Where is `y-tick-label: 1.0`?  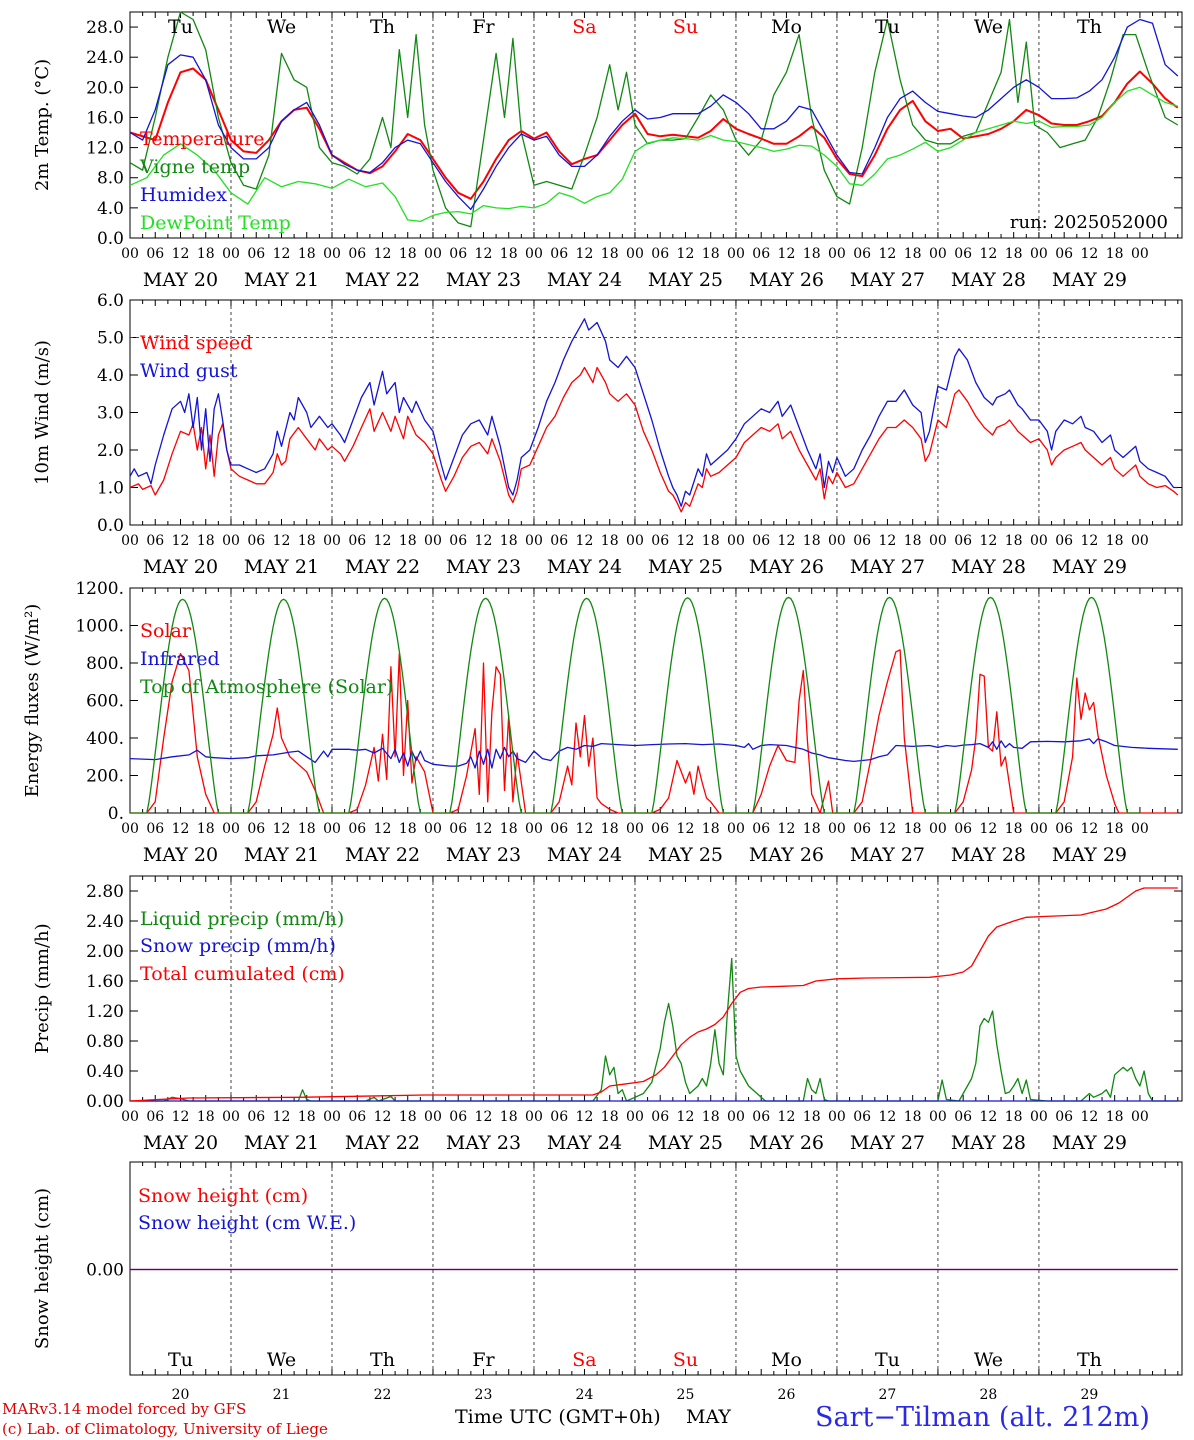
y-tick-label: 1.0 is located at coordinates (110, 489).